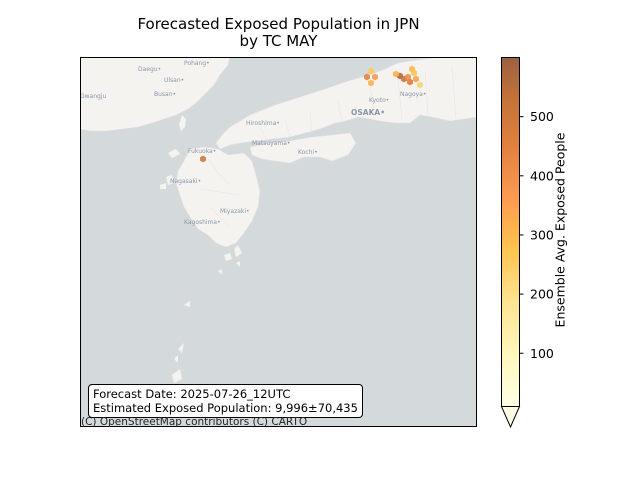 The width and height of the screenshot is (640, 480). Describe the element at coordinates (197, 63) in the screenshot. I see `city-label-pohang: Pohang•` at that location.